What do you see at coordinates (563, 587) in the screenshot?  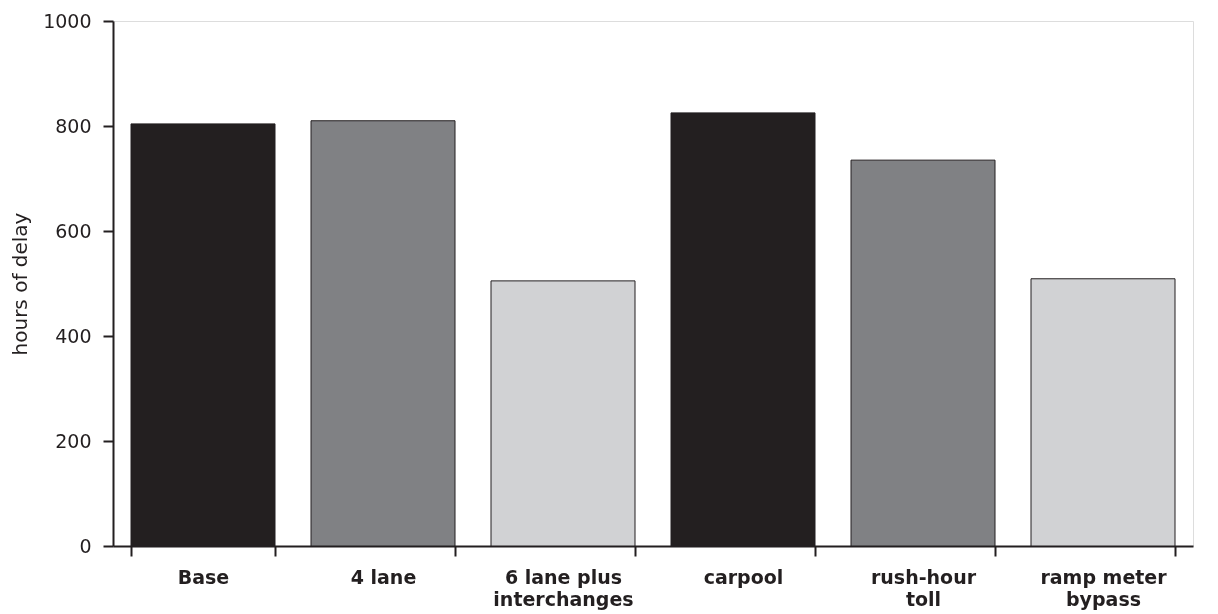 I see `x-tick-label: 6 lane plus interchanges` at bounding box center [563, 587].